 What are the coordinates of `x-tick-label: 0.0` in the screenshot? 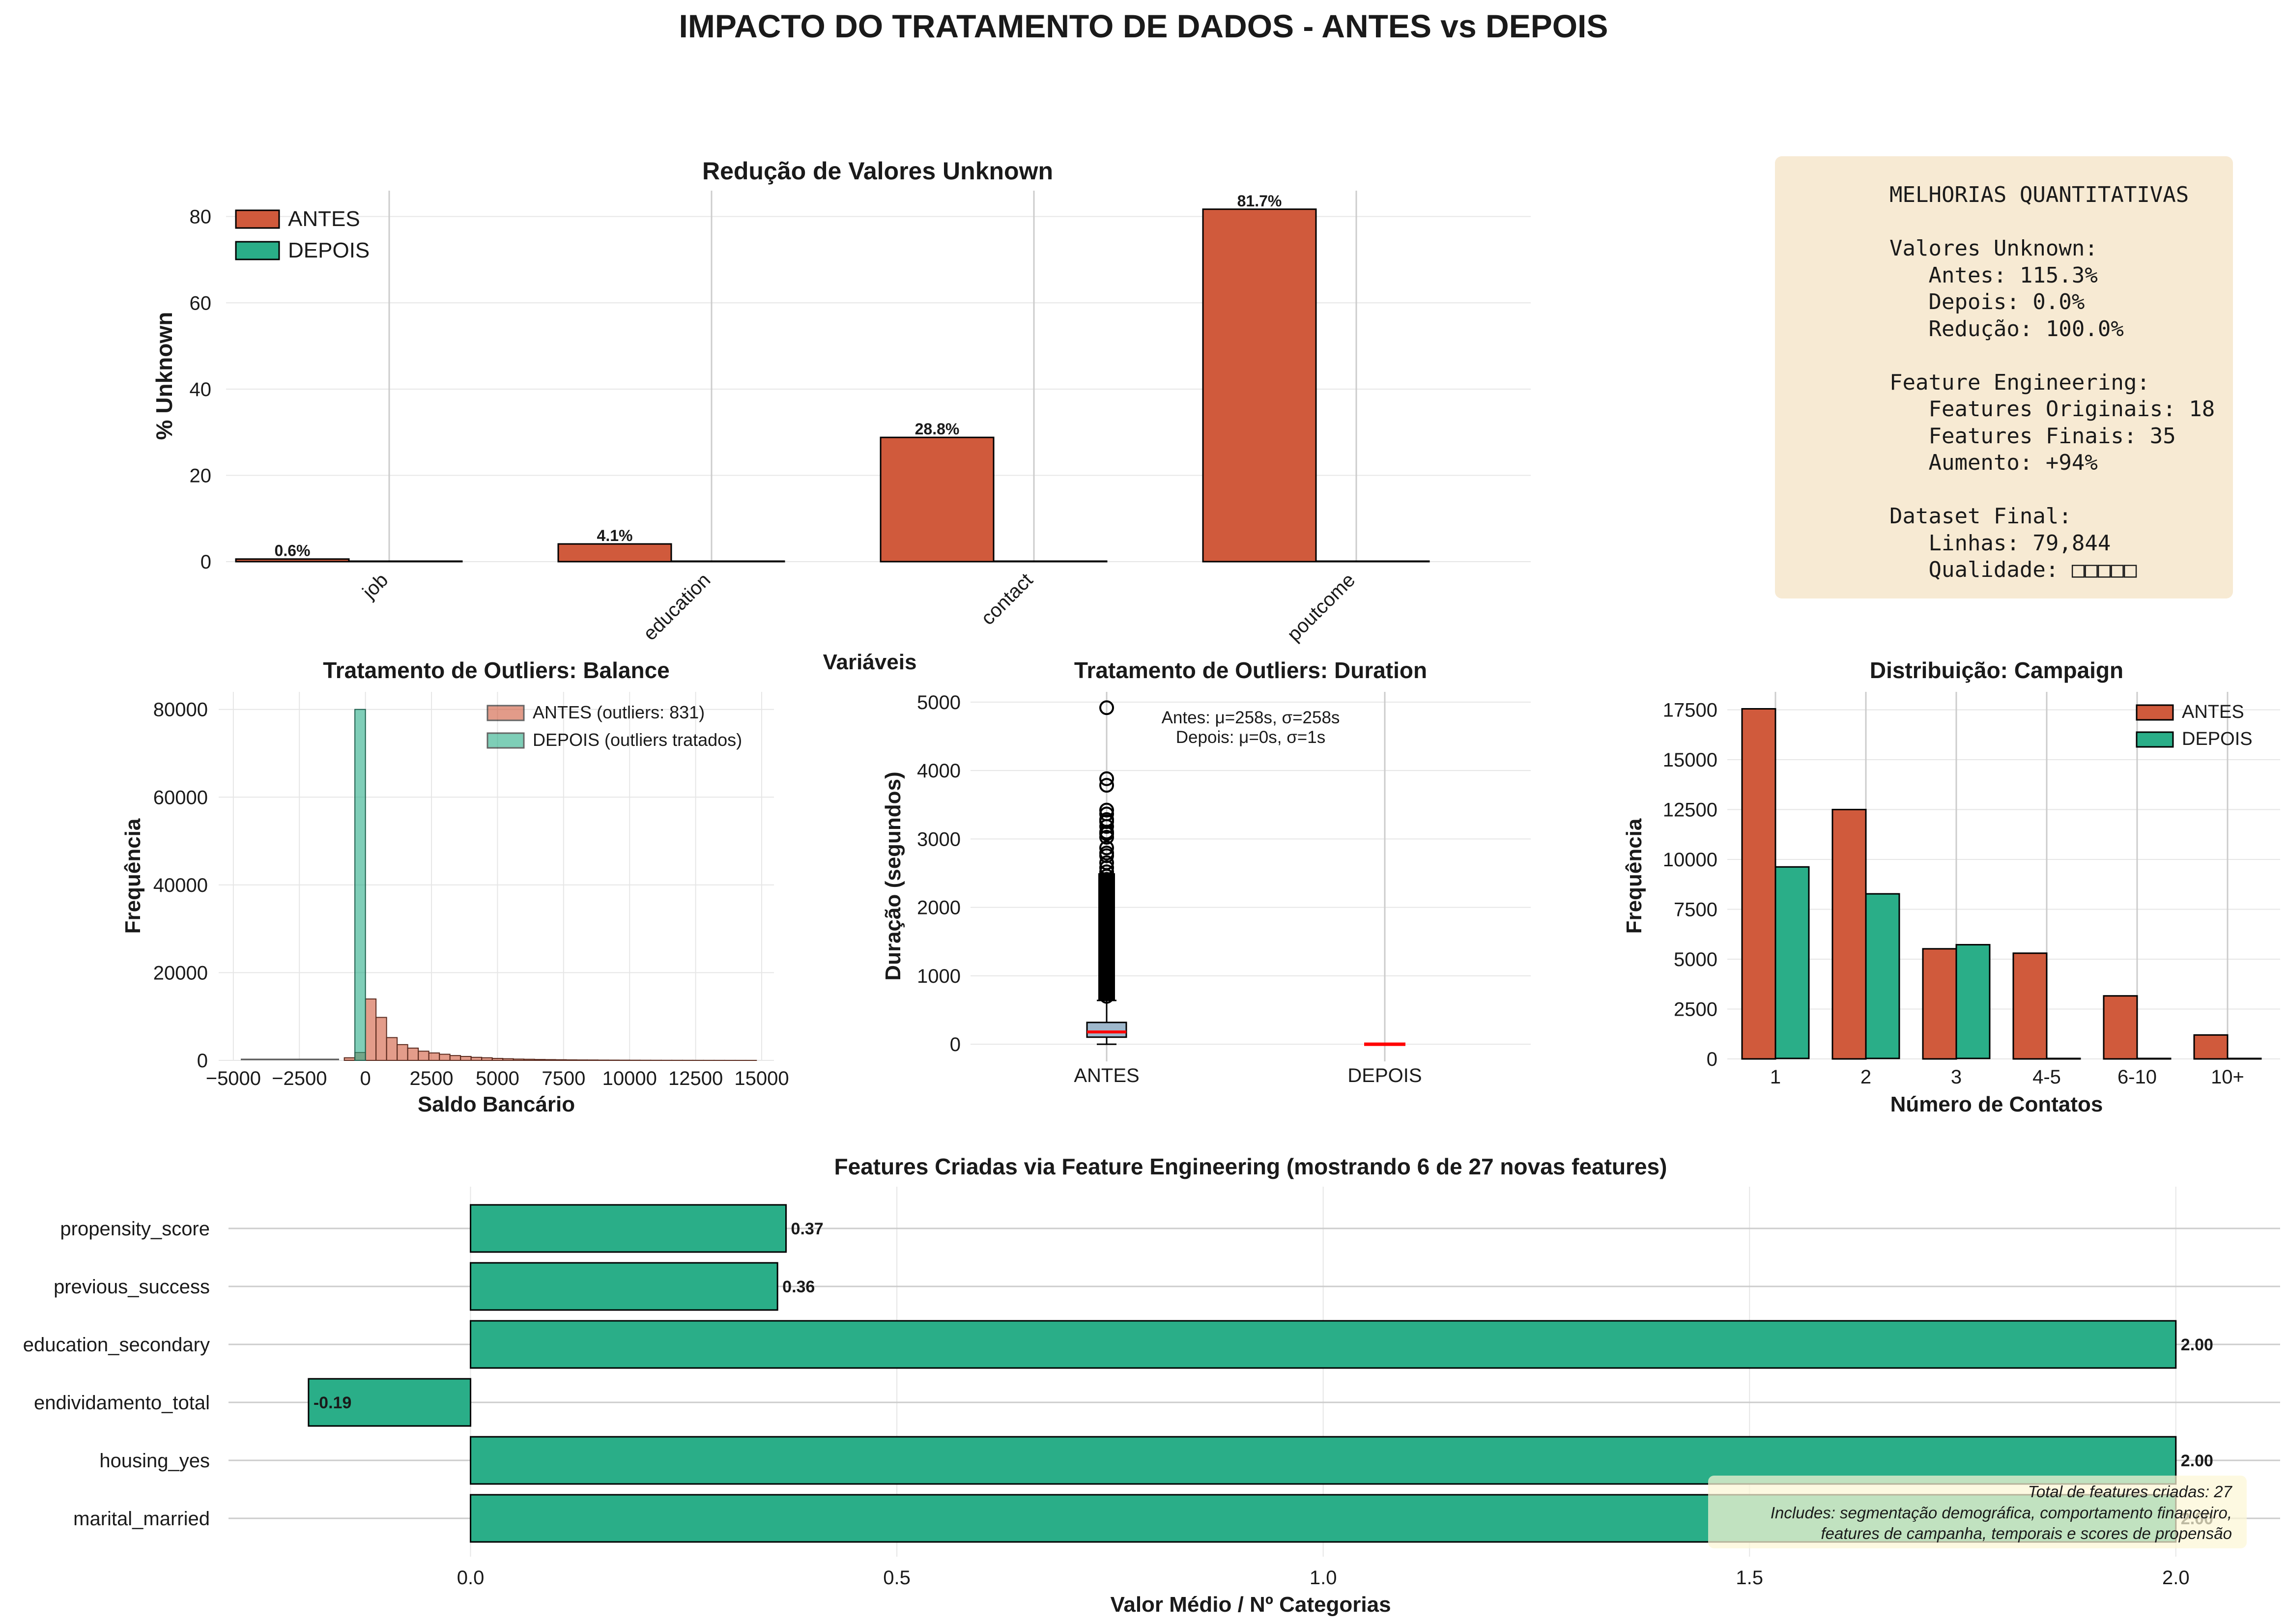 It's located at (471, 1578).